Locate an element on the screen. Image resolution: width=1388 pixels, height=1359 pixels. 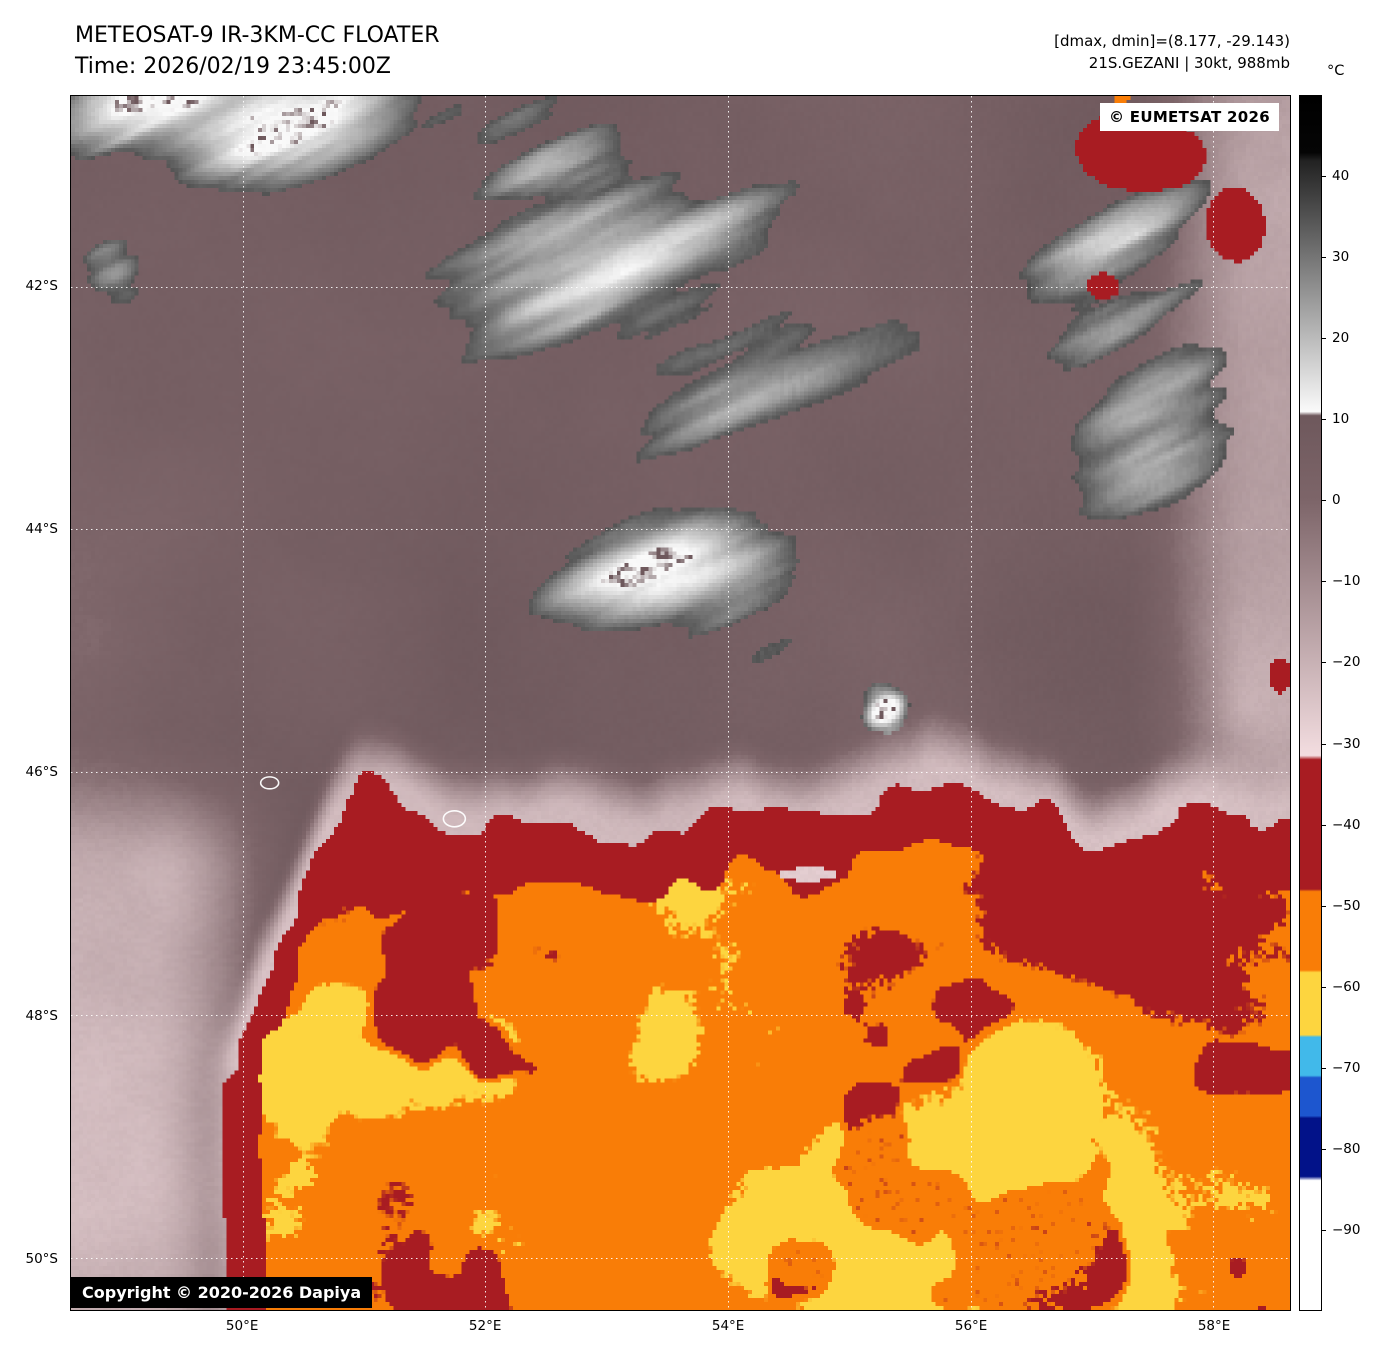
colorbar-tick-label: −40 is located at coordinates (1346, 824).